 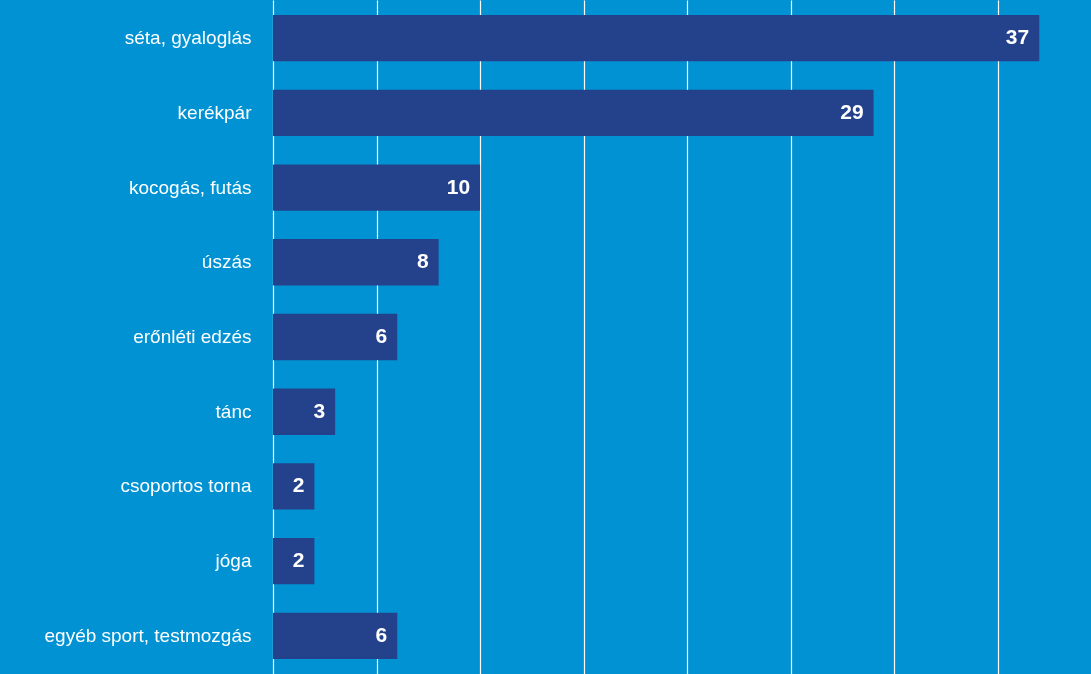 What do you see at coordinates (148, 635) in the screenshot?
I see `y-tick-label: egyéb sport, testmozgás` at bounding box center [148, 635].